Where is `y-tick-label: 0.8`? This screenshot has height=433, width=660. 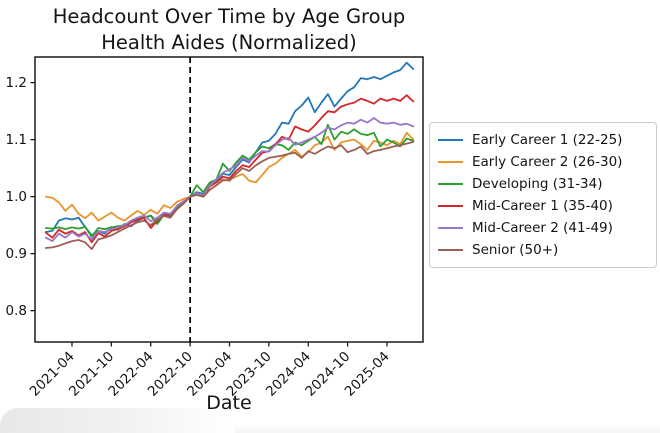 y-tick-label: 0.8 is located at coordinates (16, 311).